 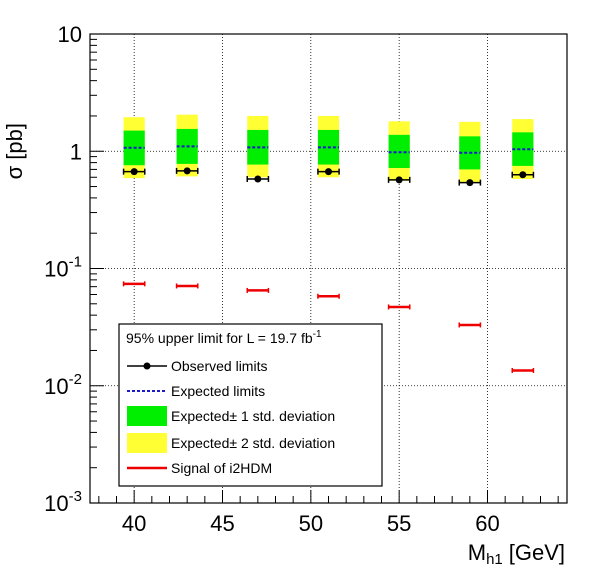 I want to click on legend-header-superscript: -1, so click(x=317, y=334).